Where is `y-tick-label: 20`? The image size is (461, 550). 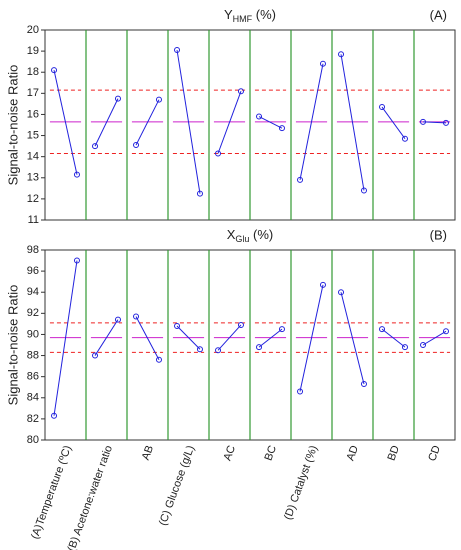 y-tick-label: 20 is located at coordinates (33, 30).